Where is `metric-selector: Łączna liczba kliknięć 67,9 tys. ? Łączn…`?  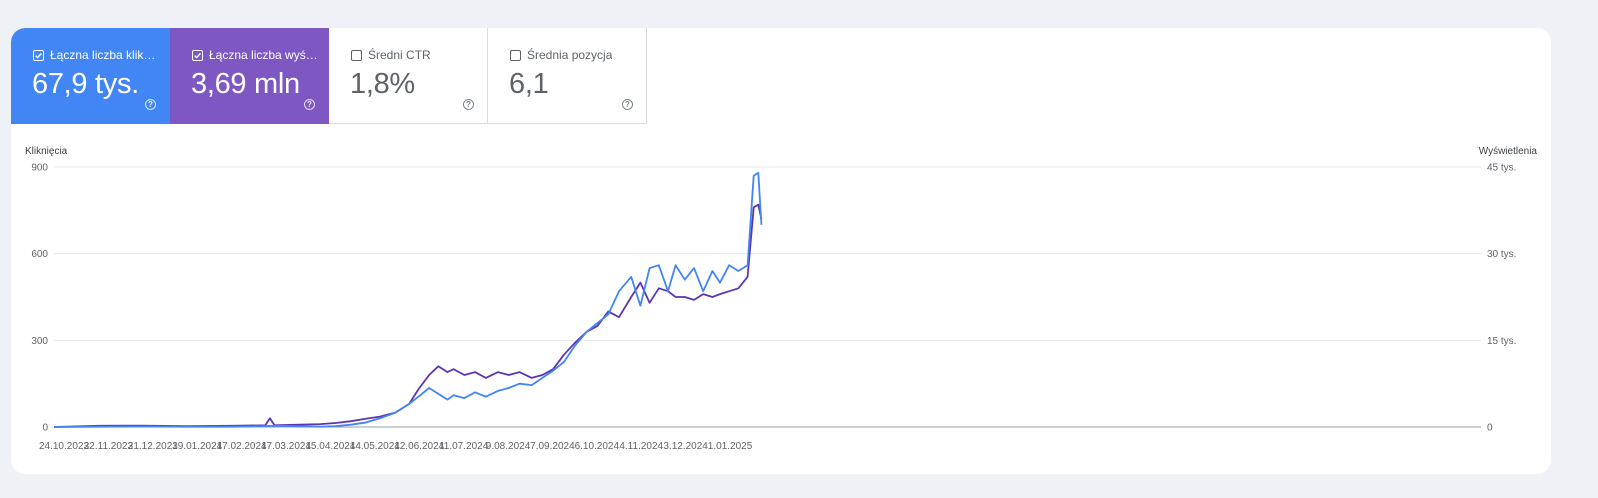
metric-selector: Łączna liczba kliknięć 67,9 tys. ? Łączn… is located at coordinates (329, 76).